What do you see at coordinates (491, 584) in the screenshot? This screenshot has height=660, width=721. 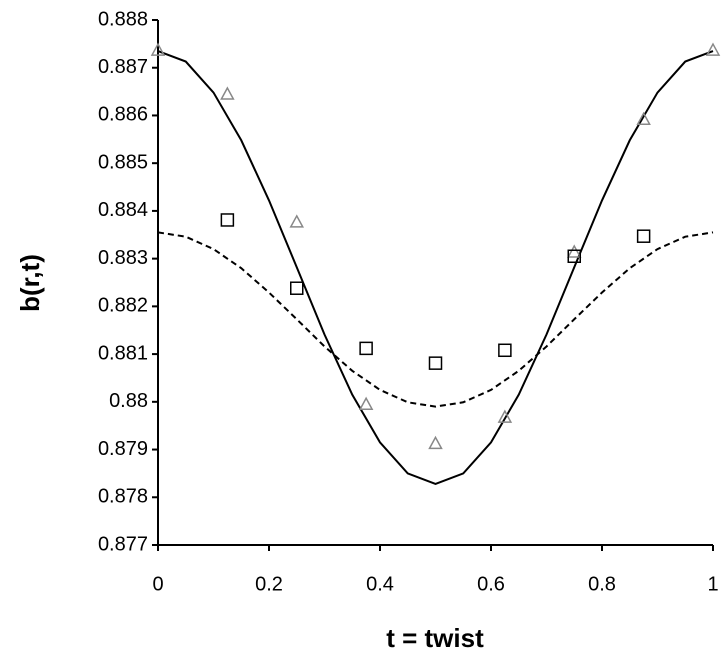 I see `x-tick-label: 0.6` at bounding box center [491, 584].